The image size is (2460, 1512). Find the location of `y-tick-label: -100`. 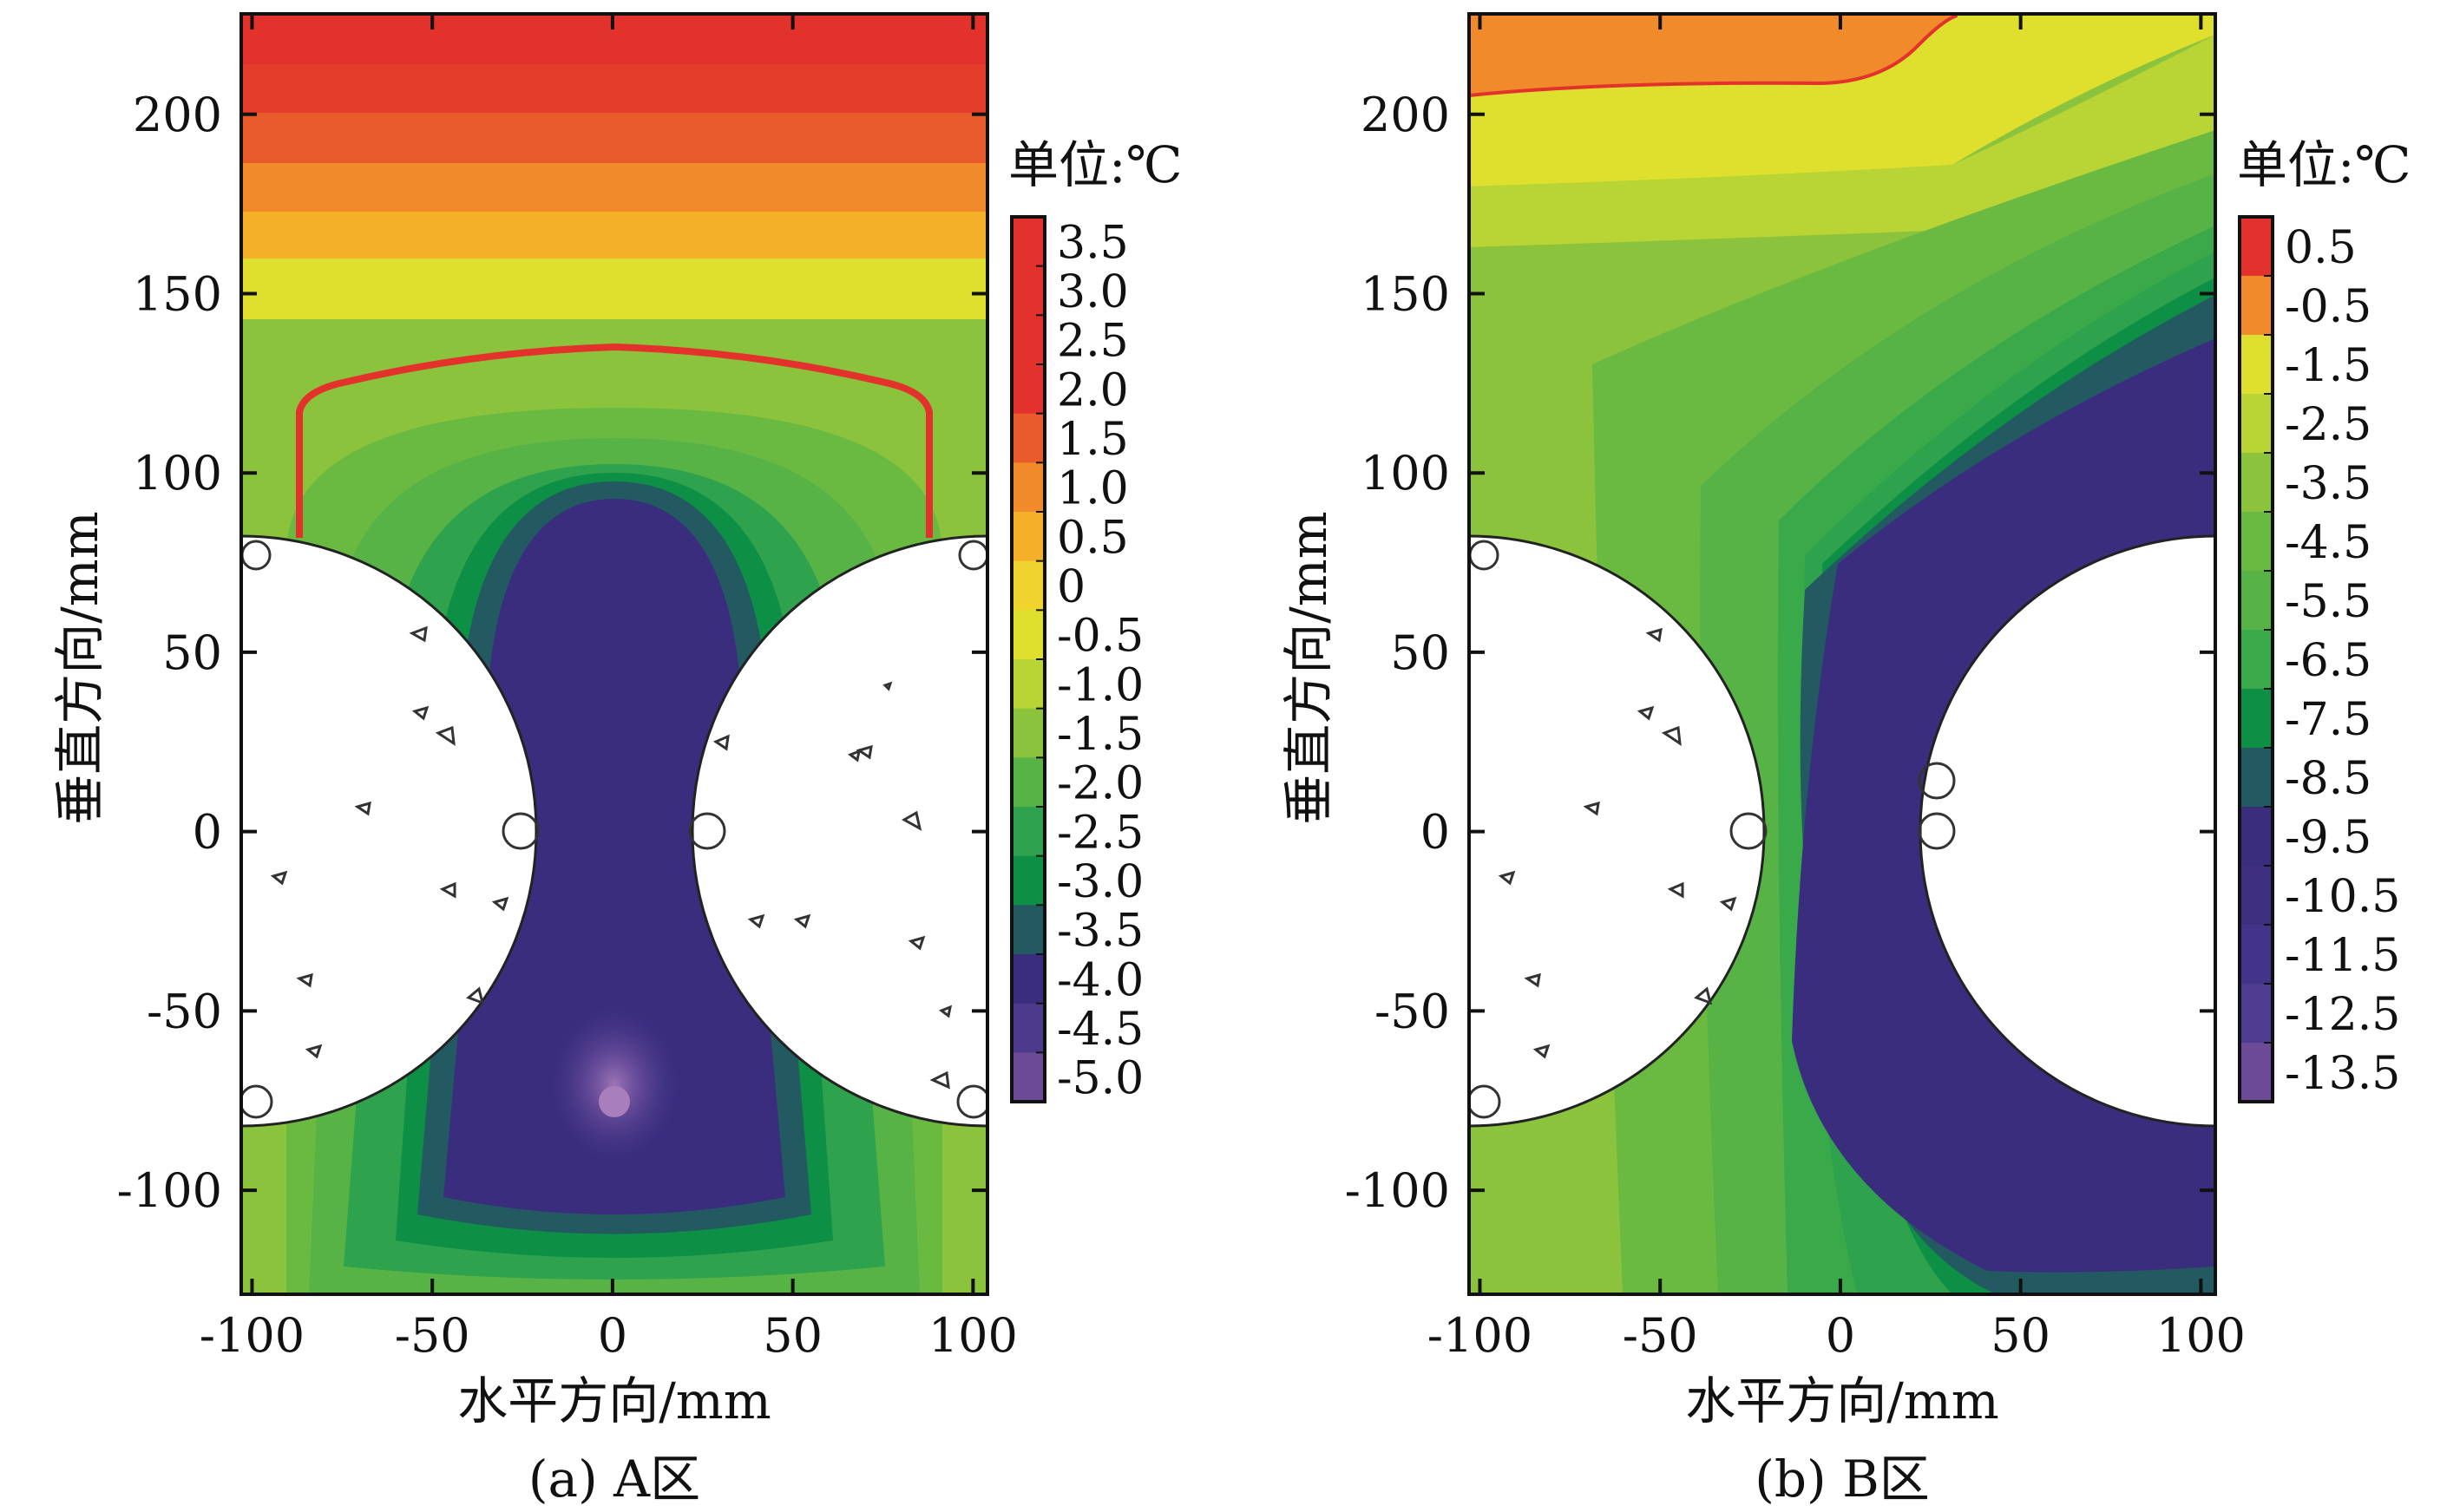

y-tick-label: -100 is located at coordinates (1397, 1190).